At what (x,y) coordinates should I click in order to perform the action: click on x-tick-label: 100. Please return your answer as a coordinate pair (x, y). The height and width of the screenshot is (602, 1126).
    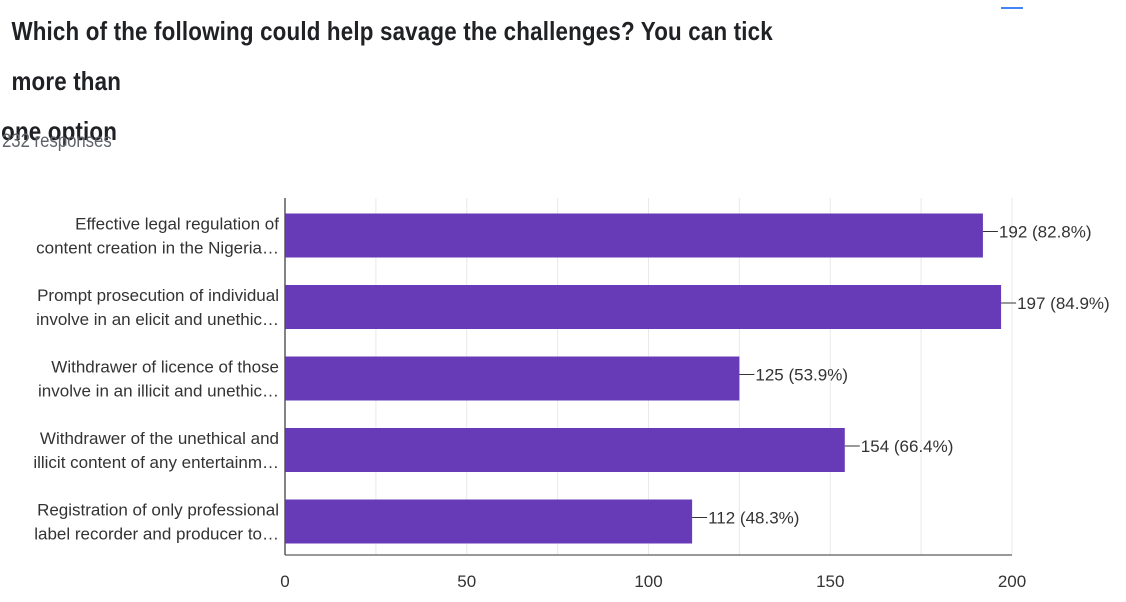
    Looking at the image, I should click on (648, 581).